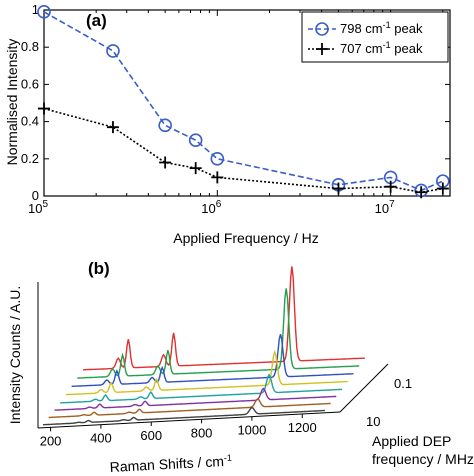 The image size is (474, 476). I want to click on panel-a-legend: 798 cm-1 peak 707 cm-1 peak, so click(375, 37).